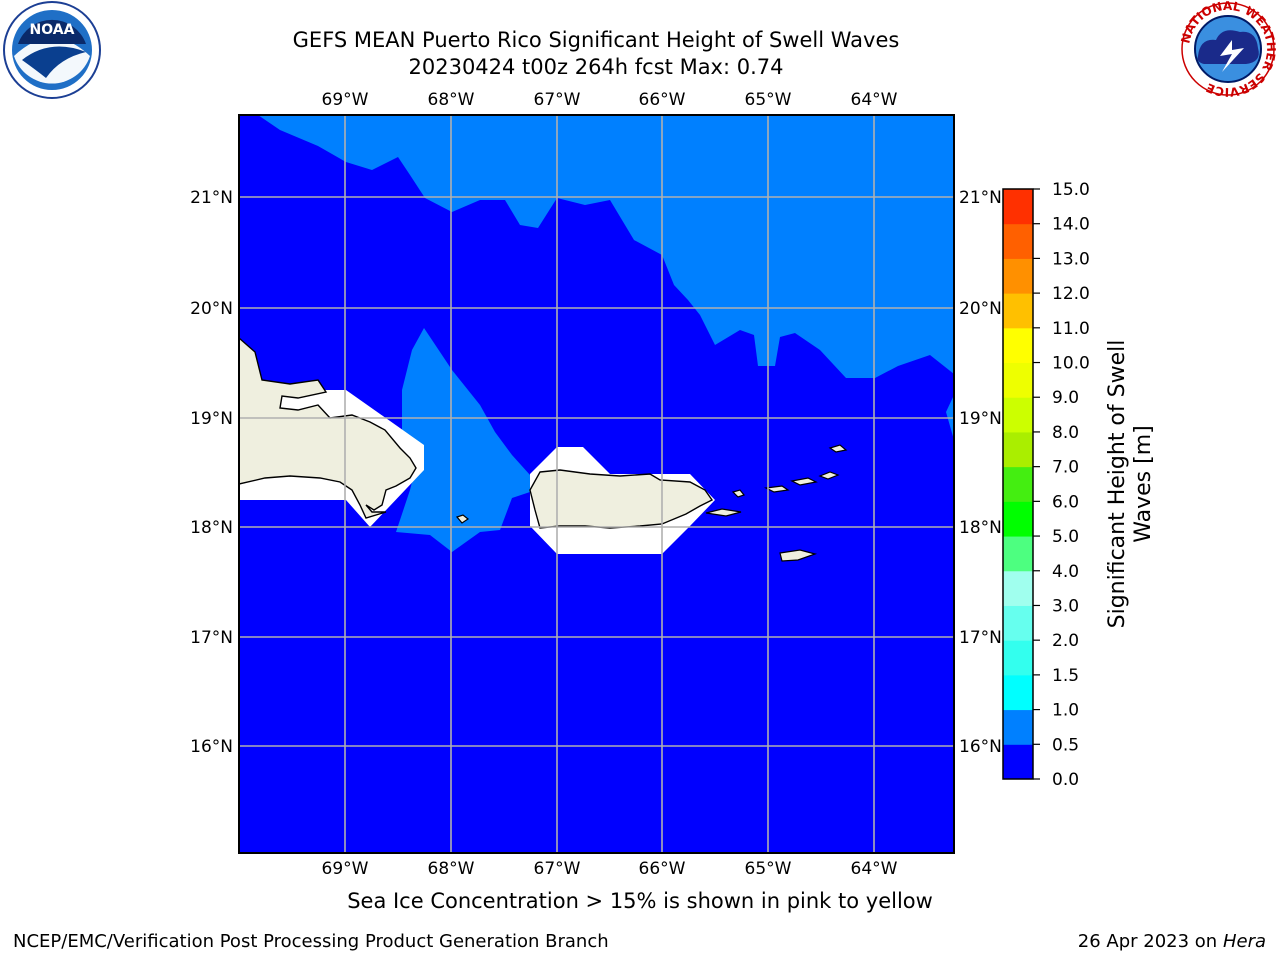  I want to click on land-vieques, so click(723, 512).